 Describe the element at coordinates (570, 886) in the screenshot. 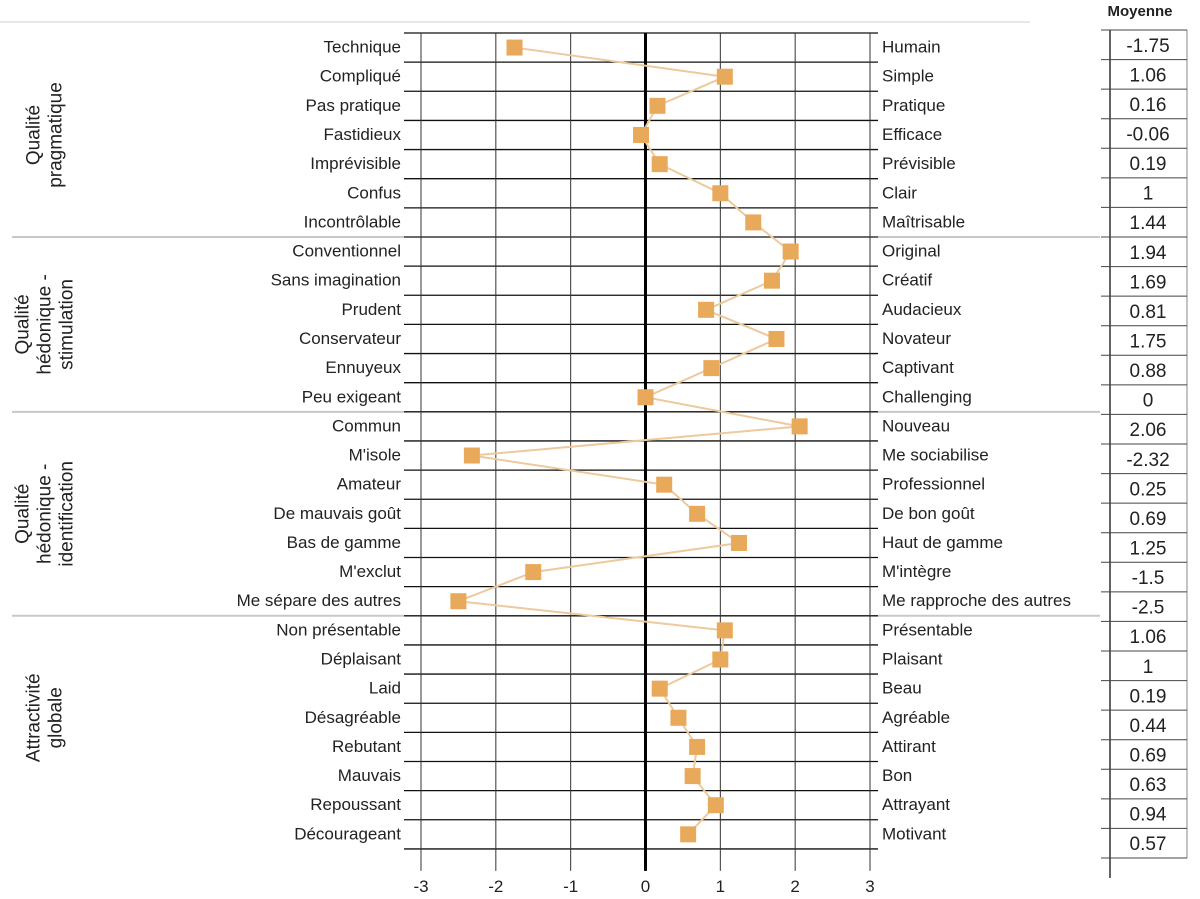

I see `x-tick-label: -1` at that location.